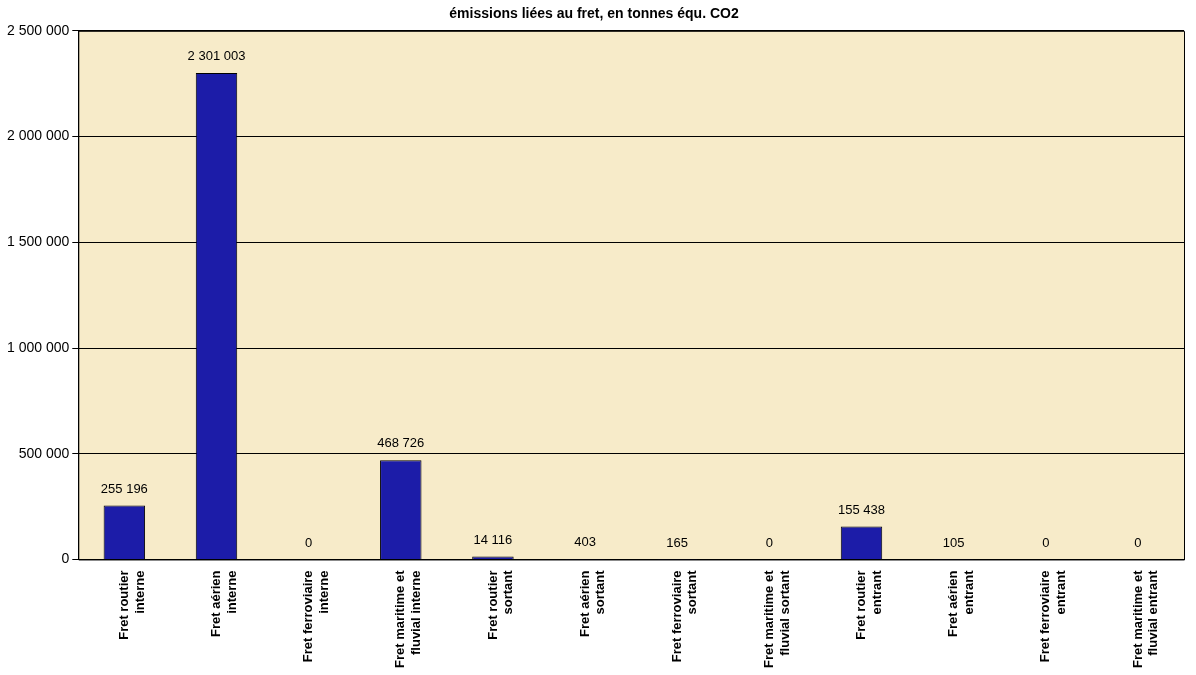 The height and width of the screenshot is (675, 1196). Describe the element at coordinates (953, 542) in the screenshot. I see `data-label: 105` at that location.